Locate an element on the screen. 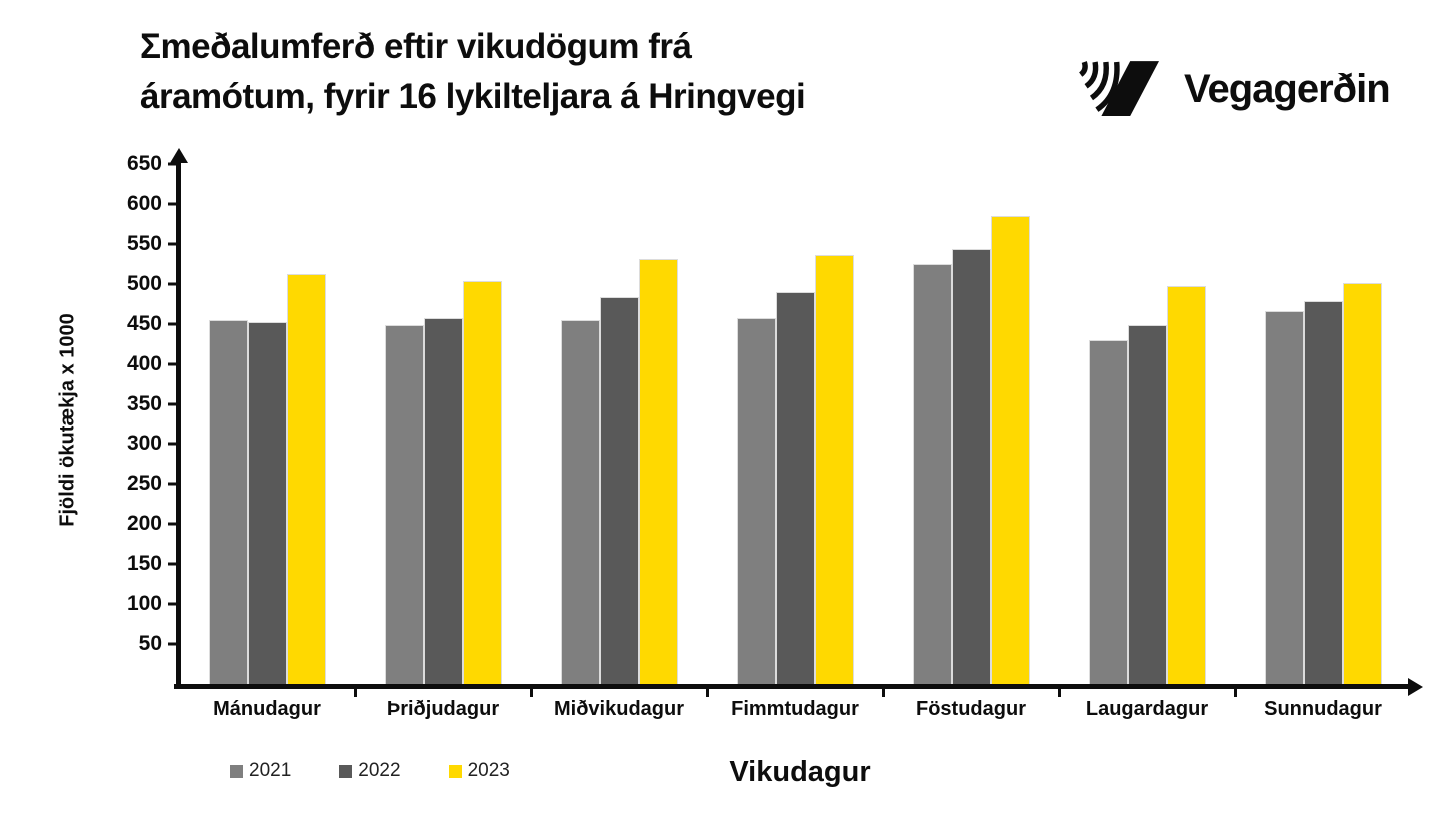 This screenshot has height=818, width=1437. legend-label-2022: 2022 is located at coordinates (379, 770).